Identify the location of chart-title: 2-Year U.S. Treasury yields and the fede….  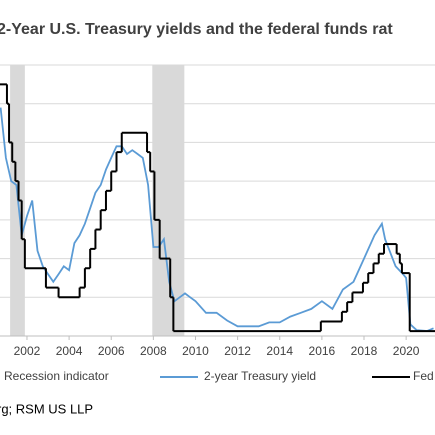
(196, 29).